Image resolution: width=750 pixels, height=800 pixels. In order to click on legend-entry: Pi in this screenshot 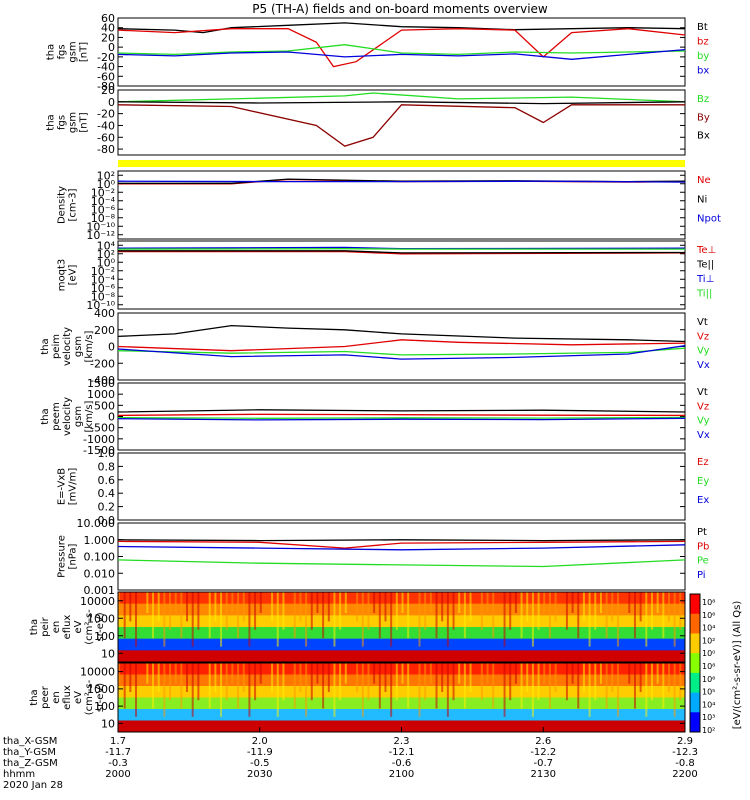, I will do `click(701, 575)`.